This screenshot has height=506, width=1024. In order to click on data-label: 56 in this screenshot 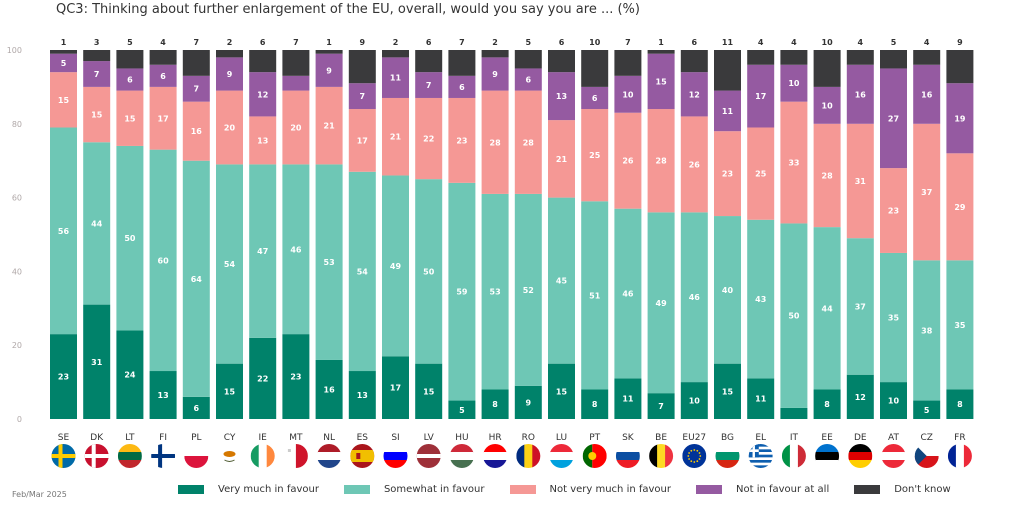, I will do `click(64, 231)`.